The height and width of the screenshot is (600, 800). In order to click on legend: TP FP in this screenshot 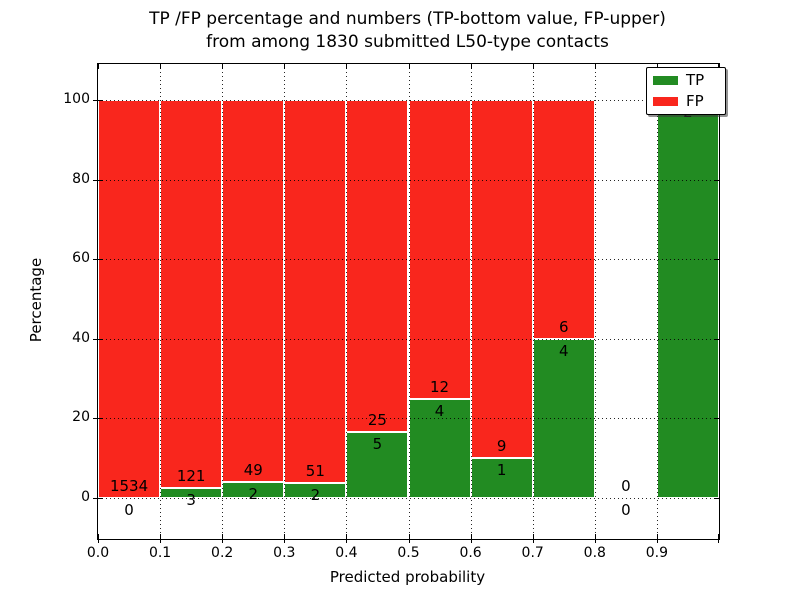, I will do `click(686, 91)`.